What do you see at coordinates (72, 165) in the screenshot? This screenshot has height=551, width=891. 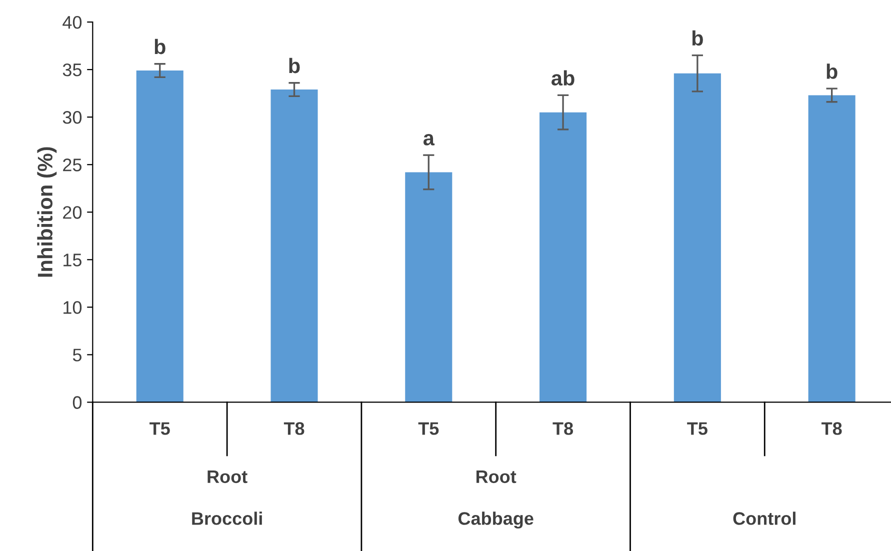 I see `y-tick-label: 25` at bounding box center [72, 165].